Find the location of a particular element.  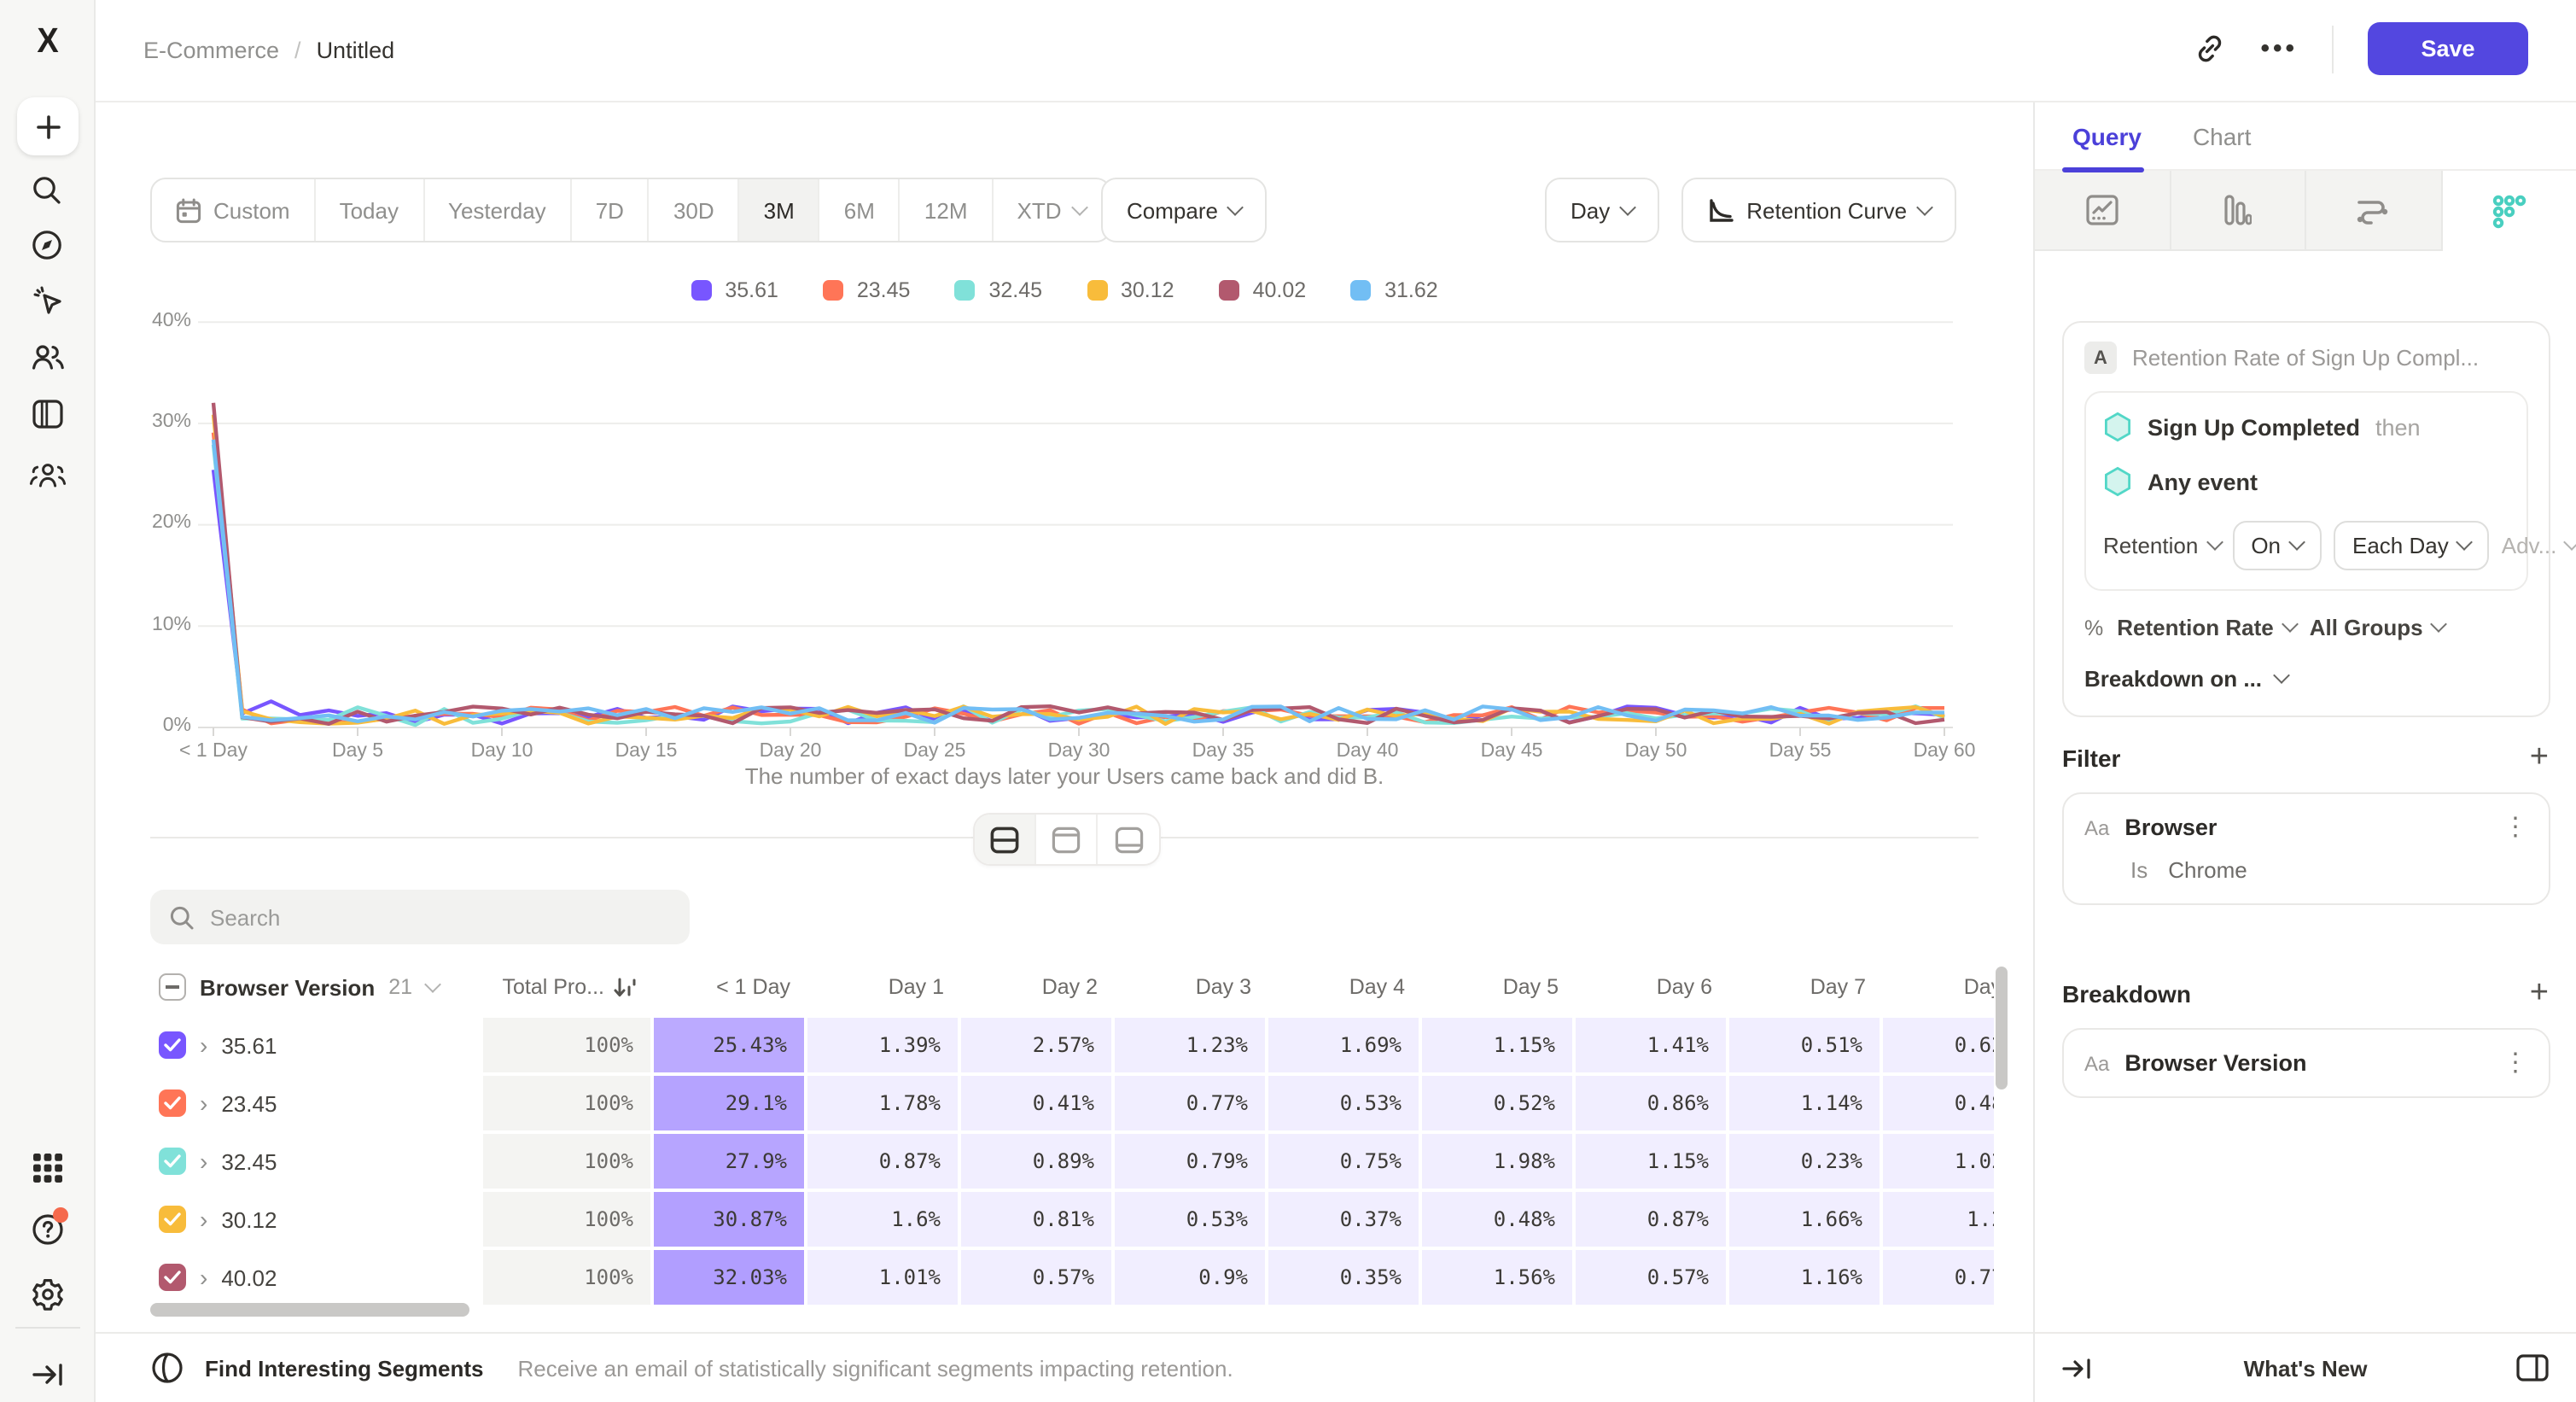

day-column-header: < 1 Day is located at coordinates (753, 987).